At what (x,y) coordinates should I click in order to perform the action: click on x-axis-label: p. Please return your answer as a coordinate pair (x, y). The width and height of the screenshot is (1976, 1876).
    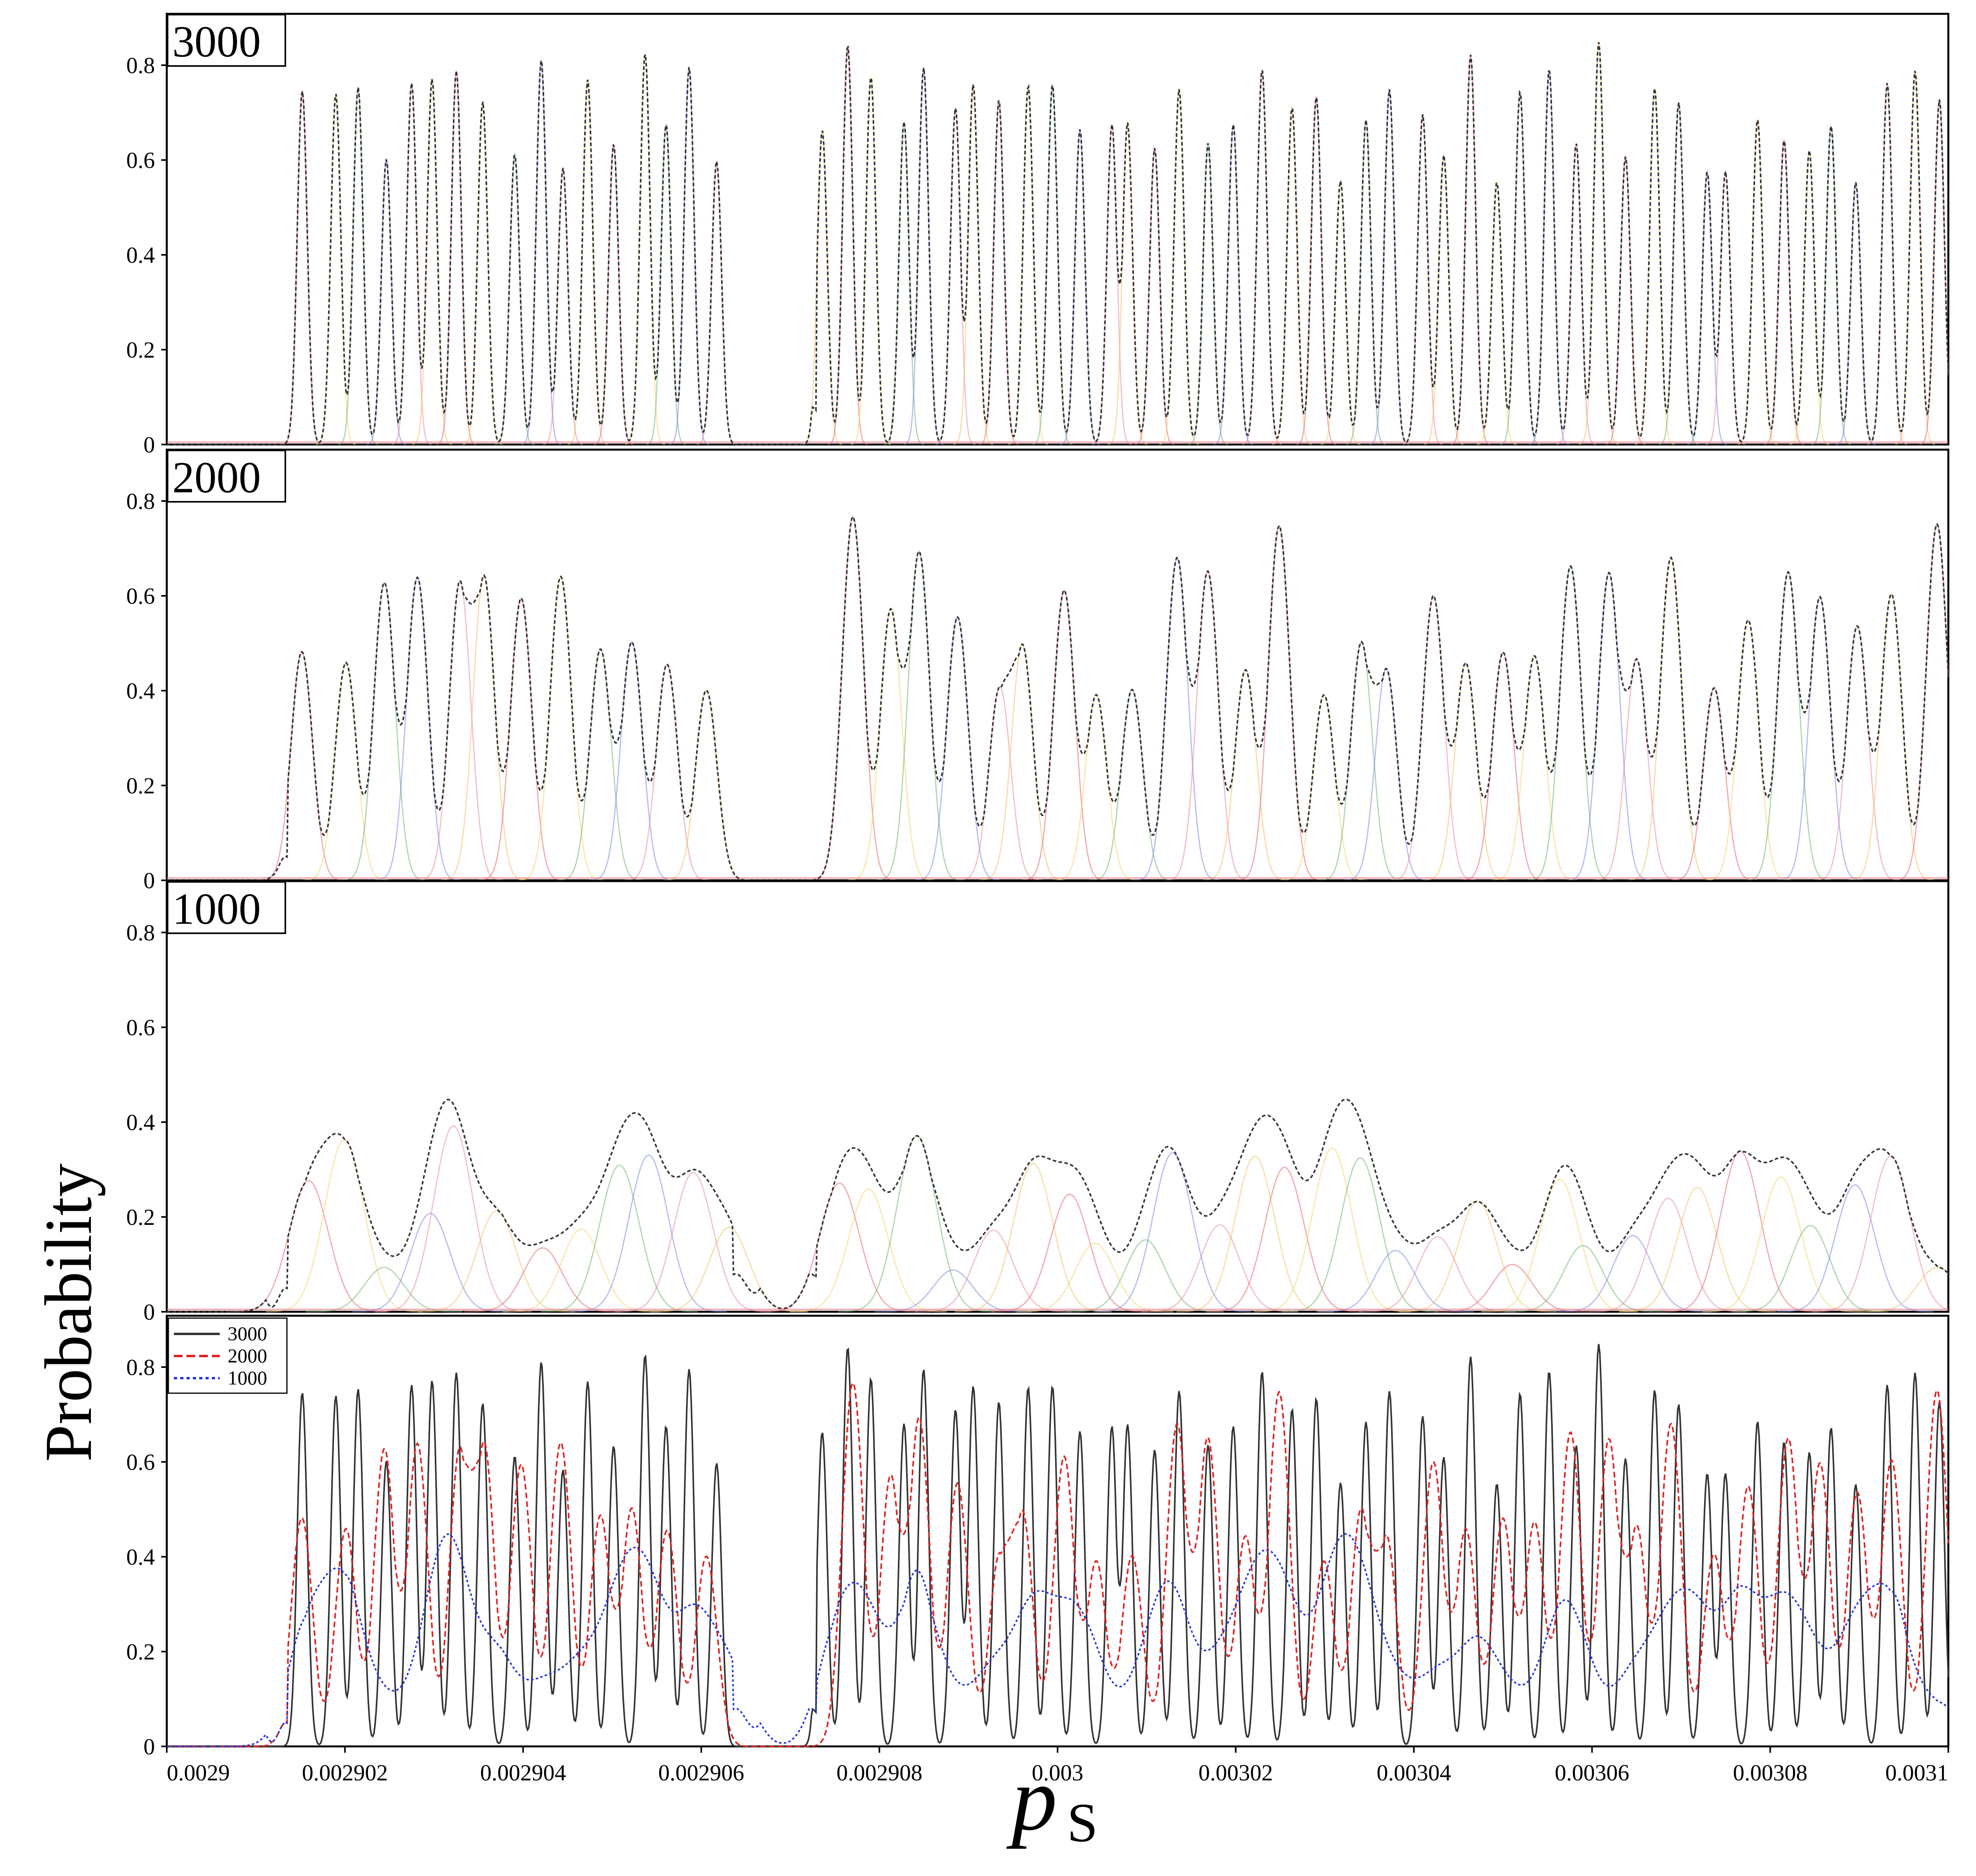
    Looking at the image, I should click on (1031, 1799).